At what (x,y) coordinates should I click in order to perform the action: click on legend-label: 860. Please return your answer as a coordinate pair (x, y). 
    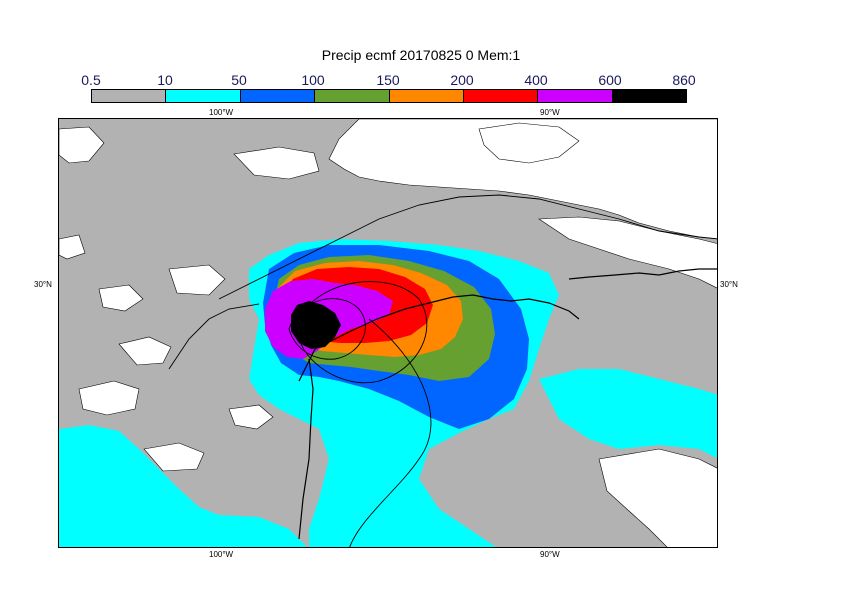
    Looking at the image, I should click on (684, 80).